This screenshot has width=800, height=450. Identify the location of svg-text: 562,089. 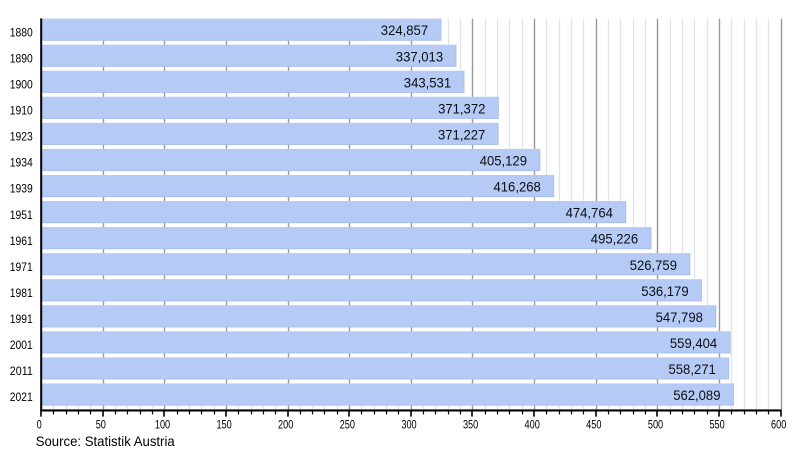
(696, 395).